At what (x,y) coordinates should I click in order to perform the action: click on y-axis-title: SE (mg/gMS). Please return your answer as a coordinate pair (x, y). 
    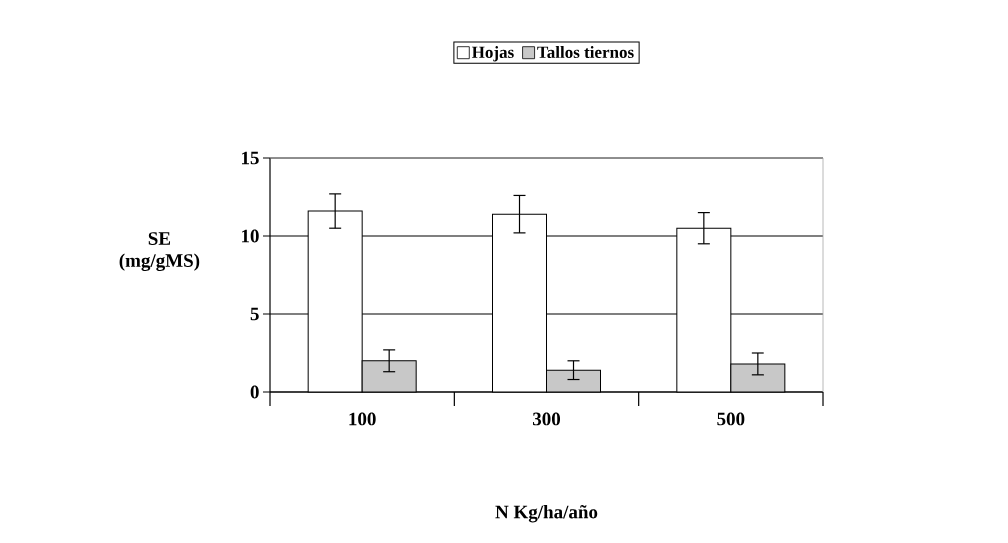
    Looking at the image, I should click on (159, 251).